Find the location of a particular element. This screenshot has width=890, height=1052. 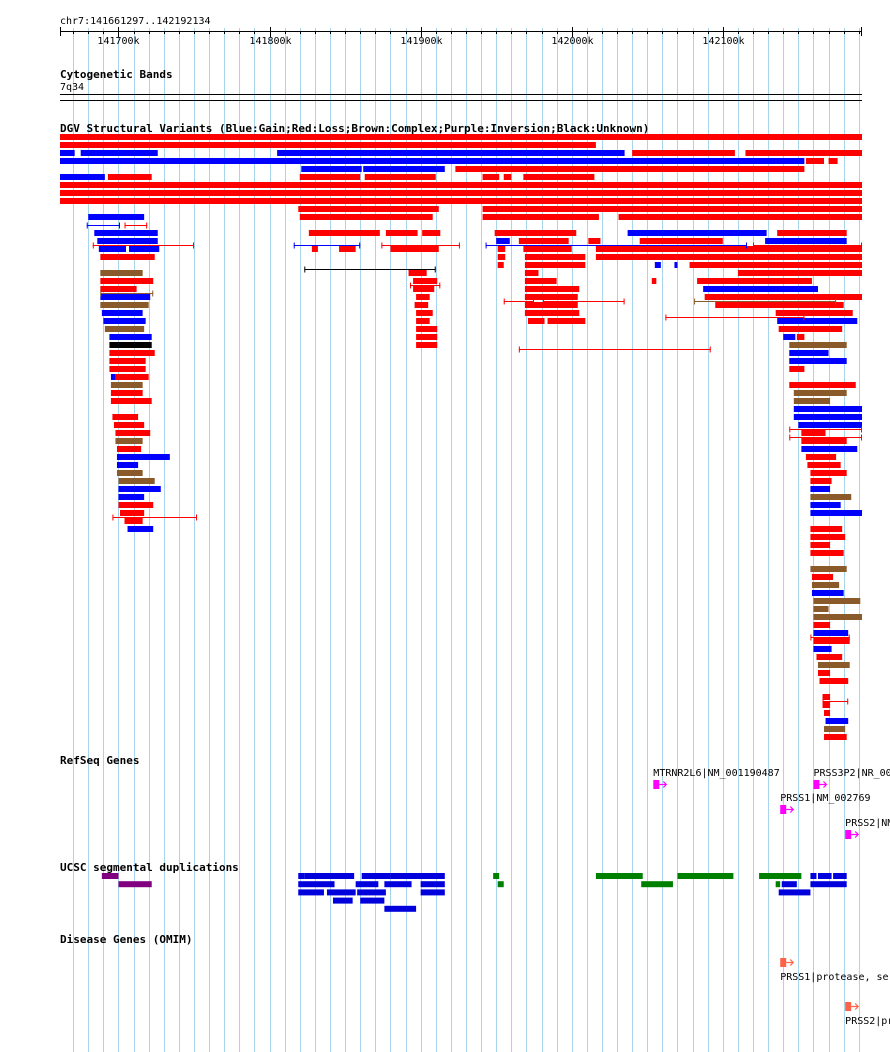

refseq-gene: PRSS2|NM_ is located at coordinates (867, 828).